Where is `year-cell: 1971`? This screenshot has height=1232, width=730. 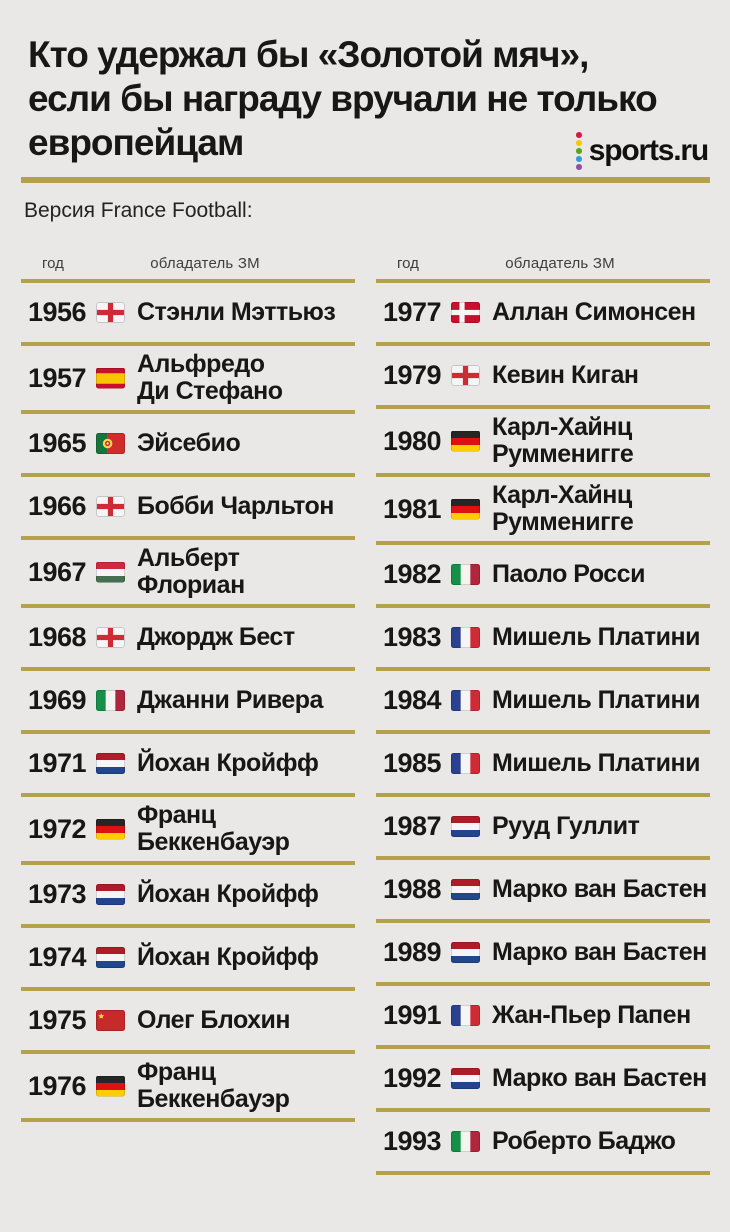
year-cell: 1971 is located at coordinates (57, 763).